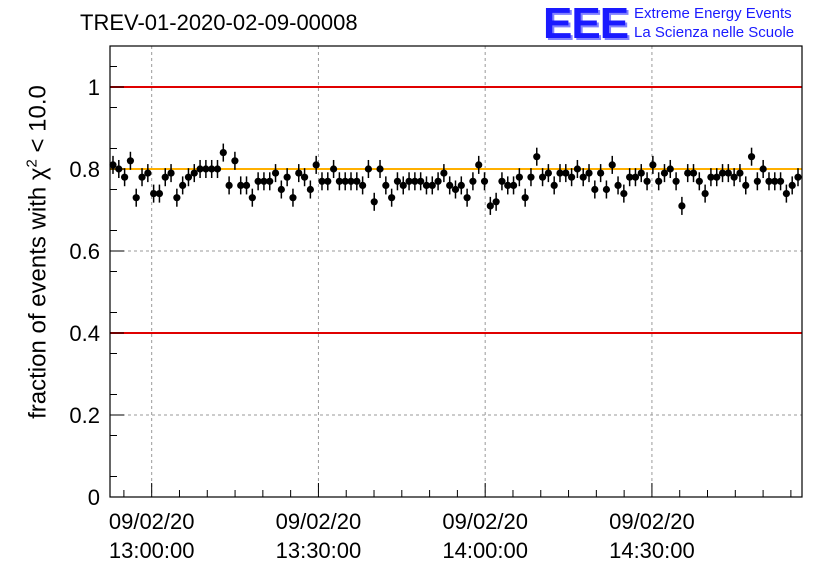  What do you see at coordinates (84, 415) in the screenshot?
I see `y-tick-label: 0.2` at bounding box center [84, 415].